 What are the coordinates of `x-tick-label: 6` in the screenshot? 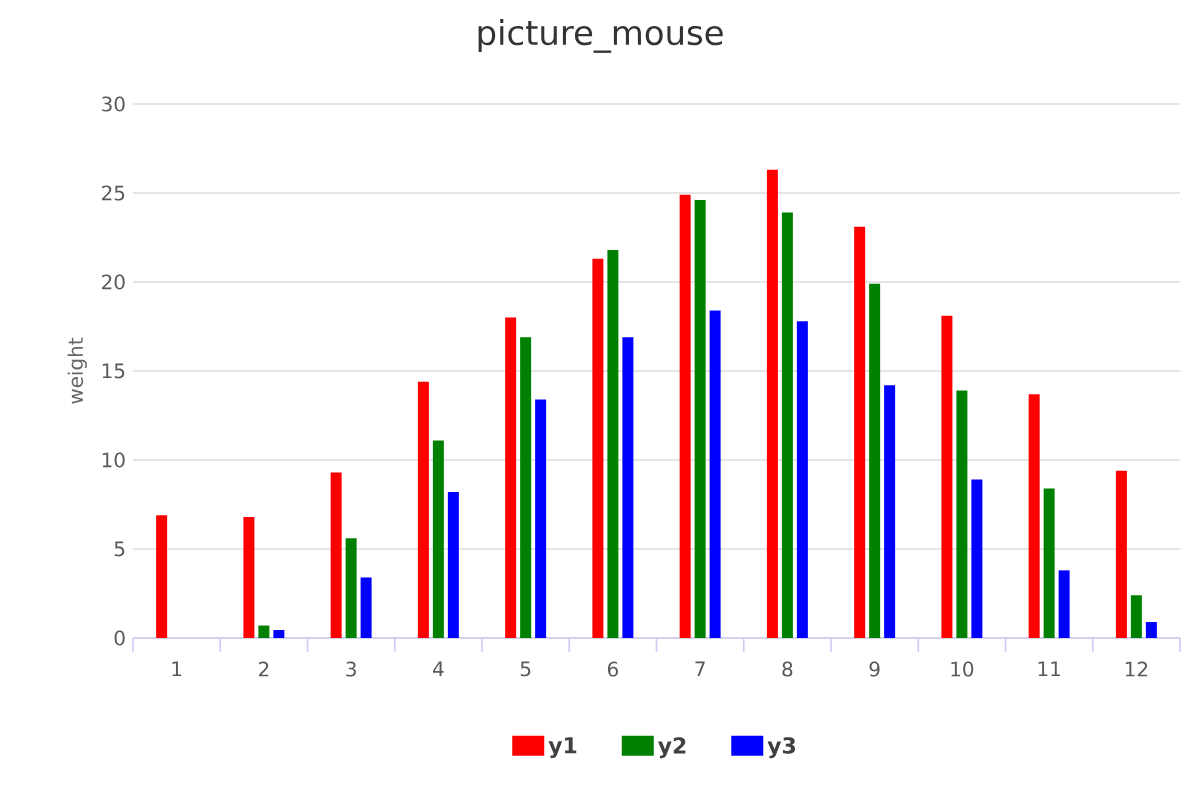 It's located at (612, 669).